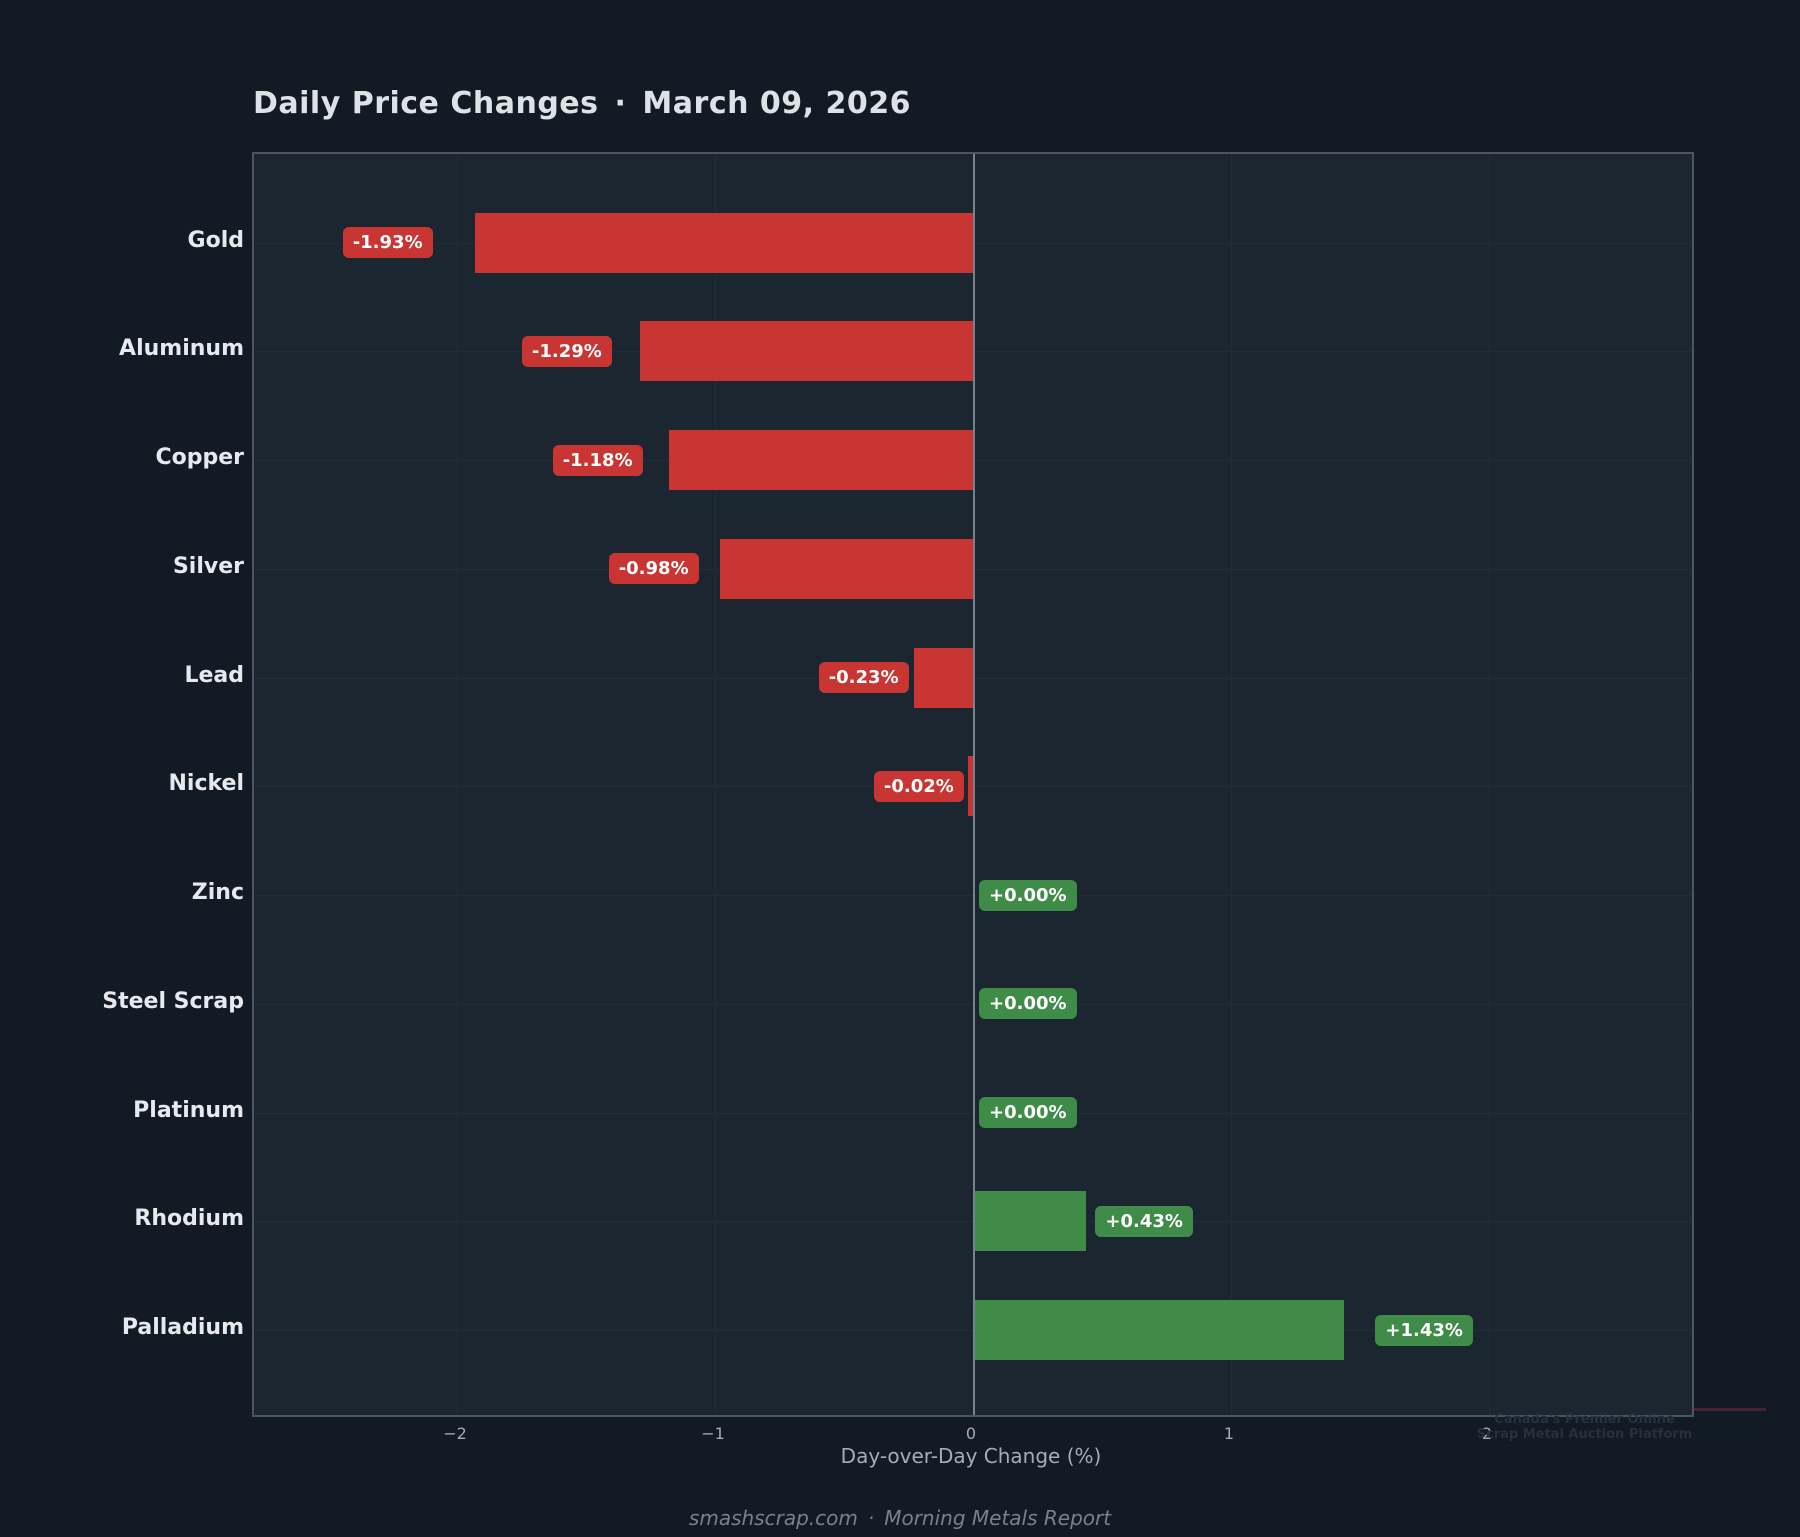 This screenshot has width=1800, height=1537. Describe the element at coordinates (189, 1219) in the screenshot. I see `category-label-rhodium: Rhodium` at that location.